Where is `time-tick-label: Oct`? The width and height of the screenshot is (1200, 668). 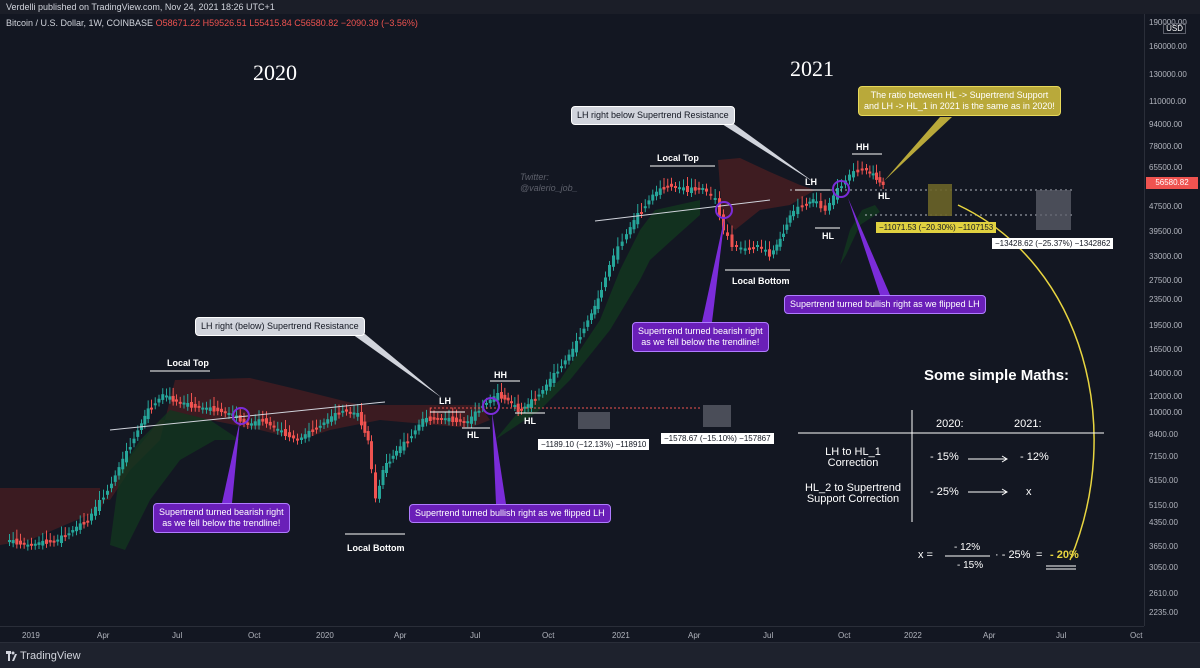
time-tick-label: Oct is located at coordinates (844, 635).